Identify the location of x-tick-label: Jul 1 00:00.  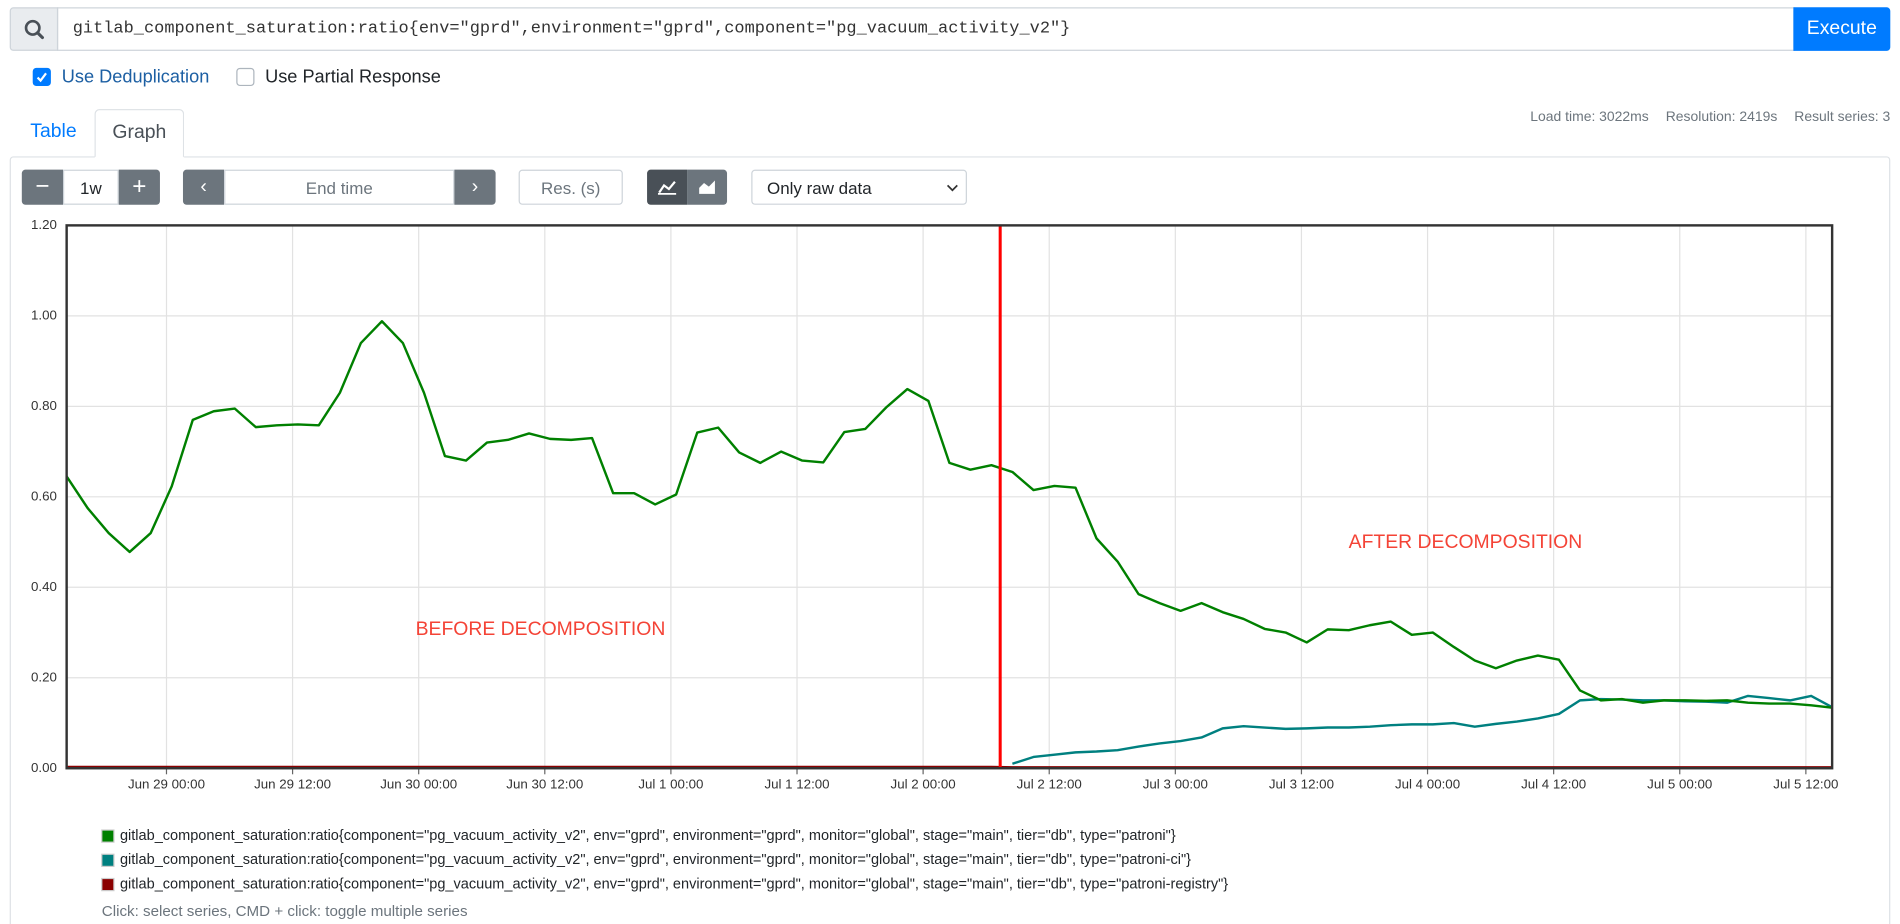
(670, 784).